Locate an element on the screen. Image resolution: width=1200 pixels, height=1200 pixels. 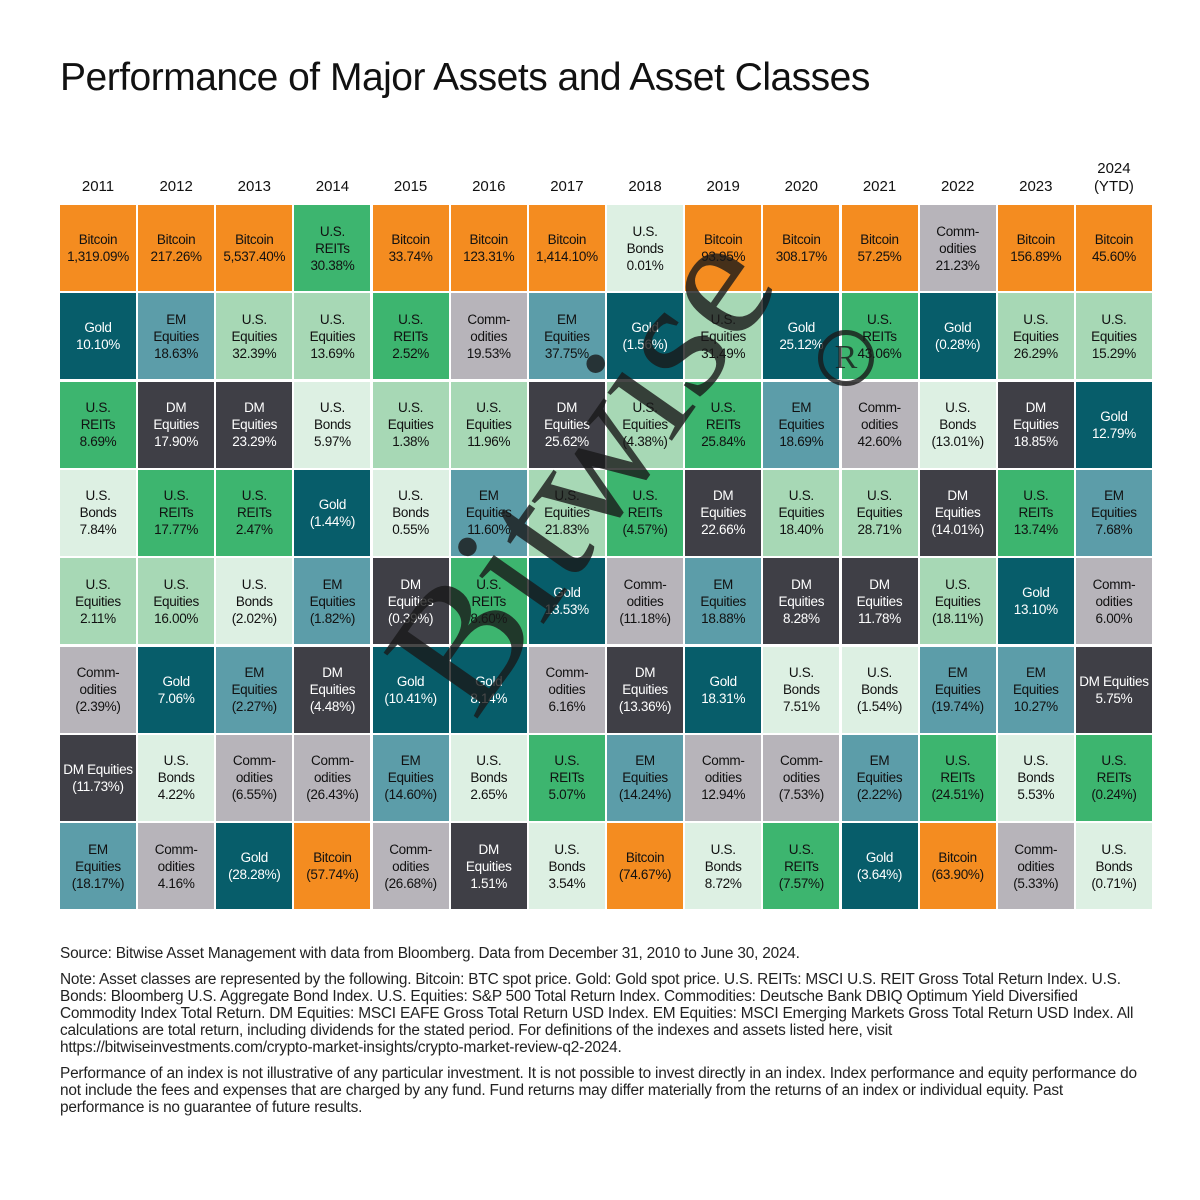
asset-return-value: 7.06% is located at coordinates (176, 698).